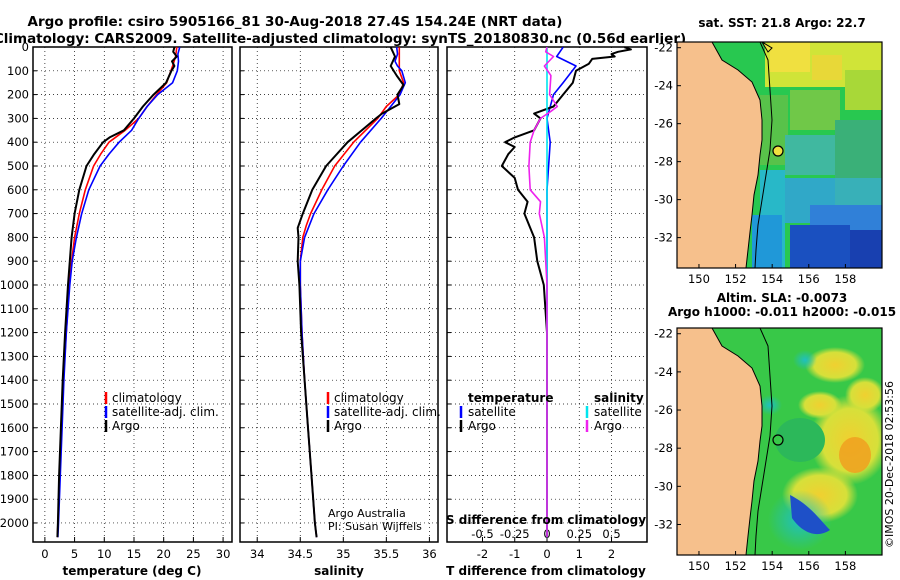  What do you see at coordinates (782, 312) in the screenshot?
I see `sla-map-title-line2: Argo h1000: -0.011 h2000: -0.015` at bounding box center [782, 312].